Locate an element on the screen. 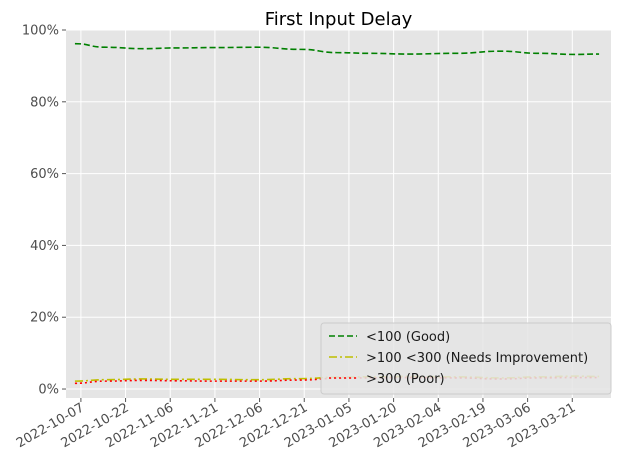 This screenshot has width=628, height=469. y-tick-label: 60% is located at coordinates (44, 174).